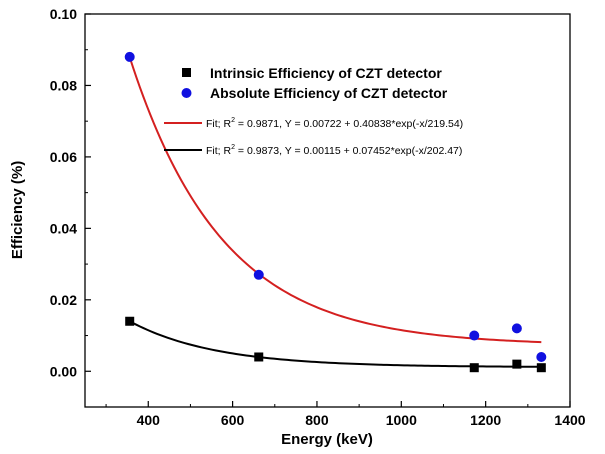 The image size is (605, 454). I want to click on y-tick-label: 0.10, so click(63, 14).